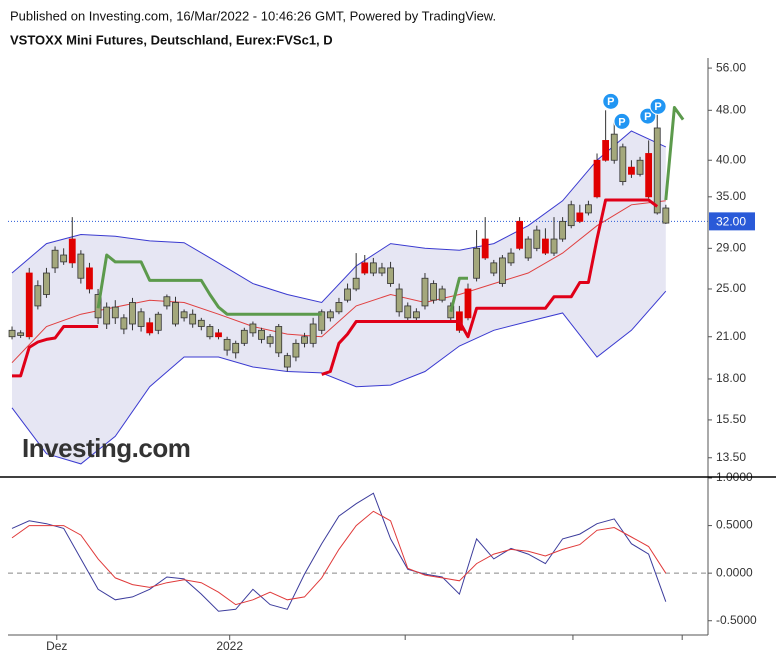 The width and height of the screenshot is (776, 662). I want to click on y-tick-label: 40.00, so click(731, 159).